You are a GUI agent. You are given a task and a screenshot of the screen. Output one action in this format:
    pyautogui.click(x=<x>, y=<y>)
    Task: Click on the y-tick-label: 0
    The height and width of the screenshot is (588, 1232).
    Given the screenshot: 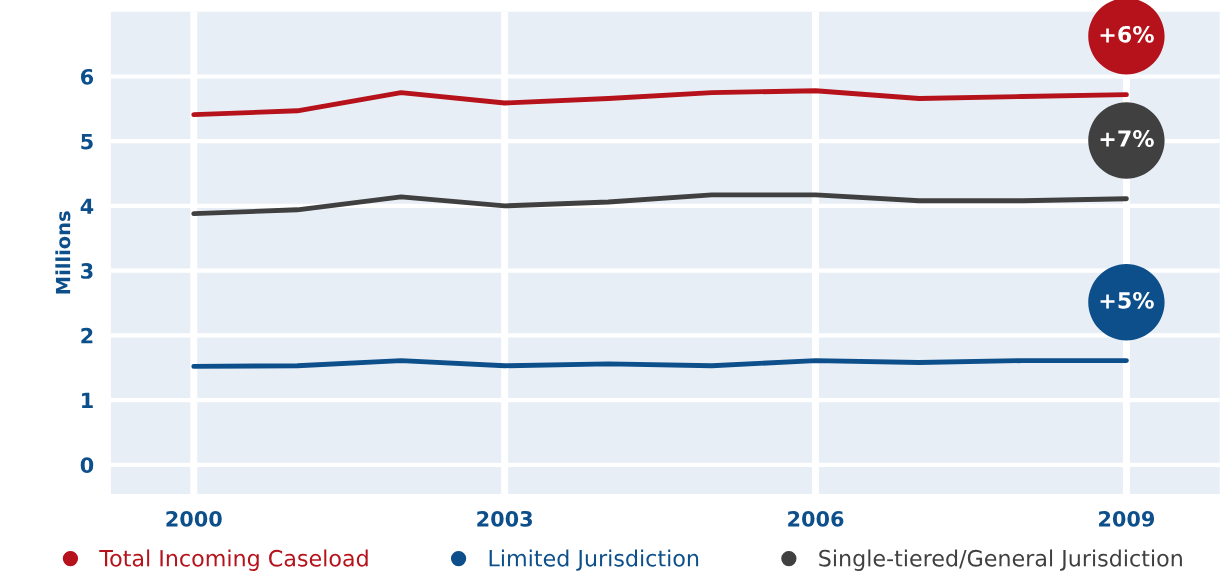 What is the action you would take?
    pyautogui.click(x=87, y=465)
    